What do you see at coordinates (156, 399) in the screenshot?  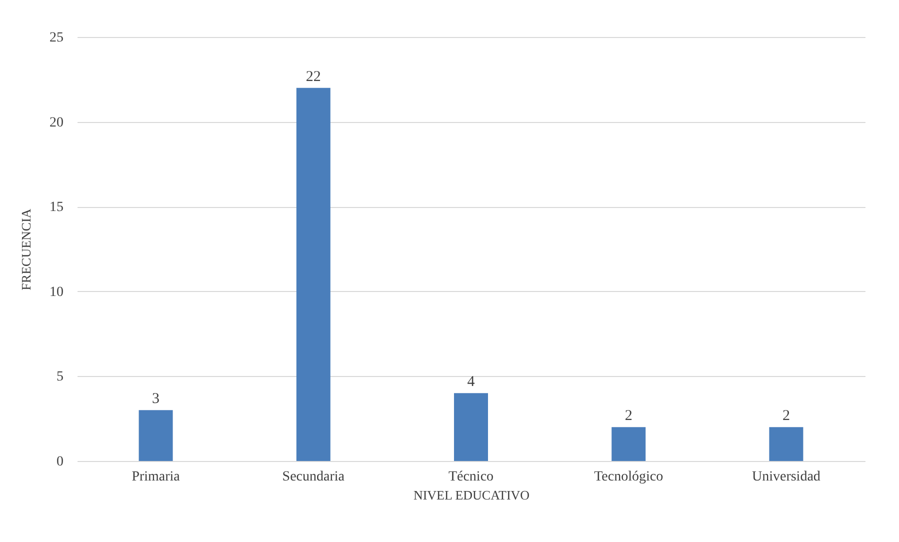 I see `data-label: 3` at bounding box center [156, 399].